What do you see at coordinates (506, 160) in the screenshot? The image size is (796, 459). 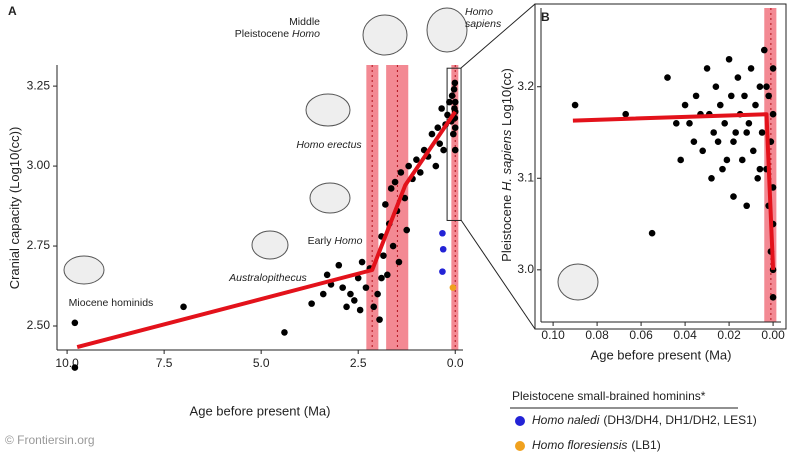 I see `text-span: H. sapiens` at bounding box center [506, 160].